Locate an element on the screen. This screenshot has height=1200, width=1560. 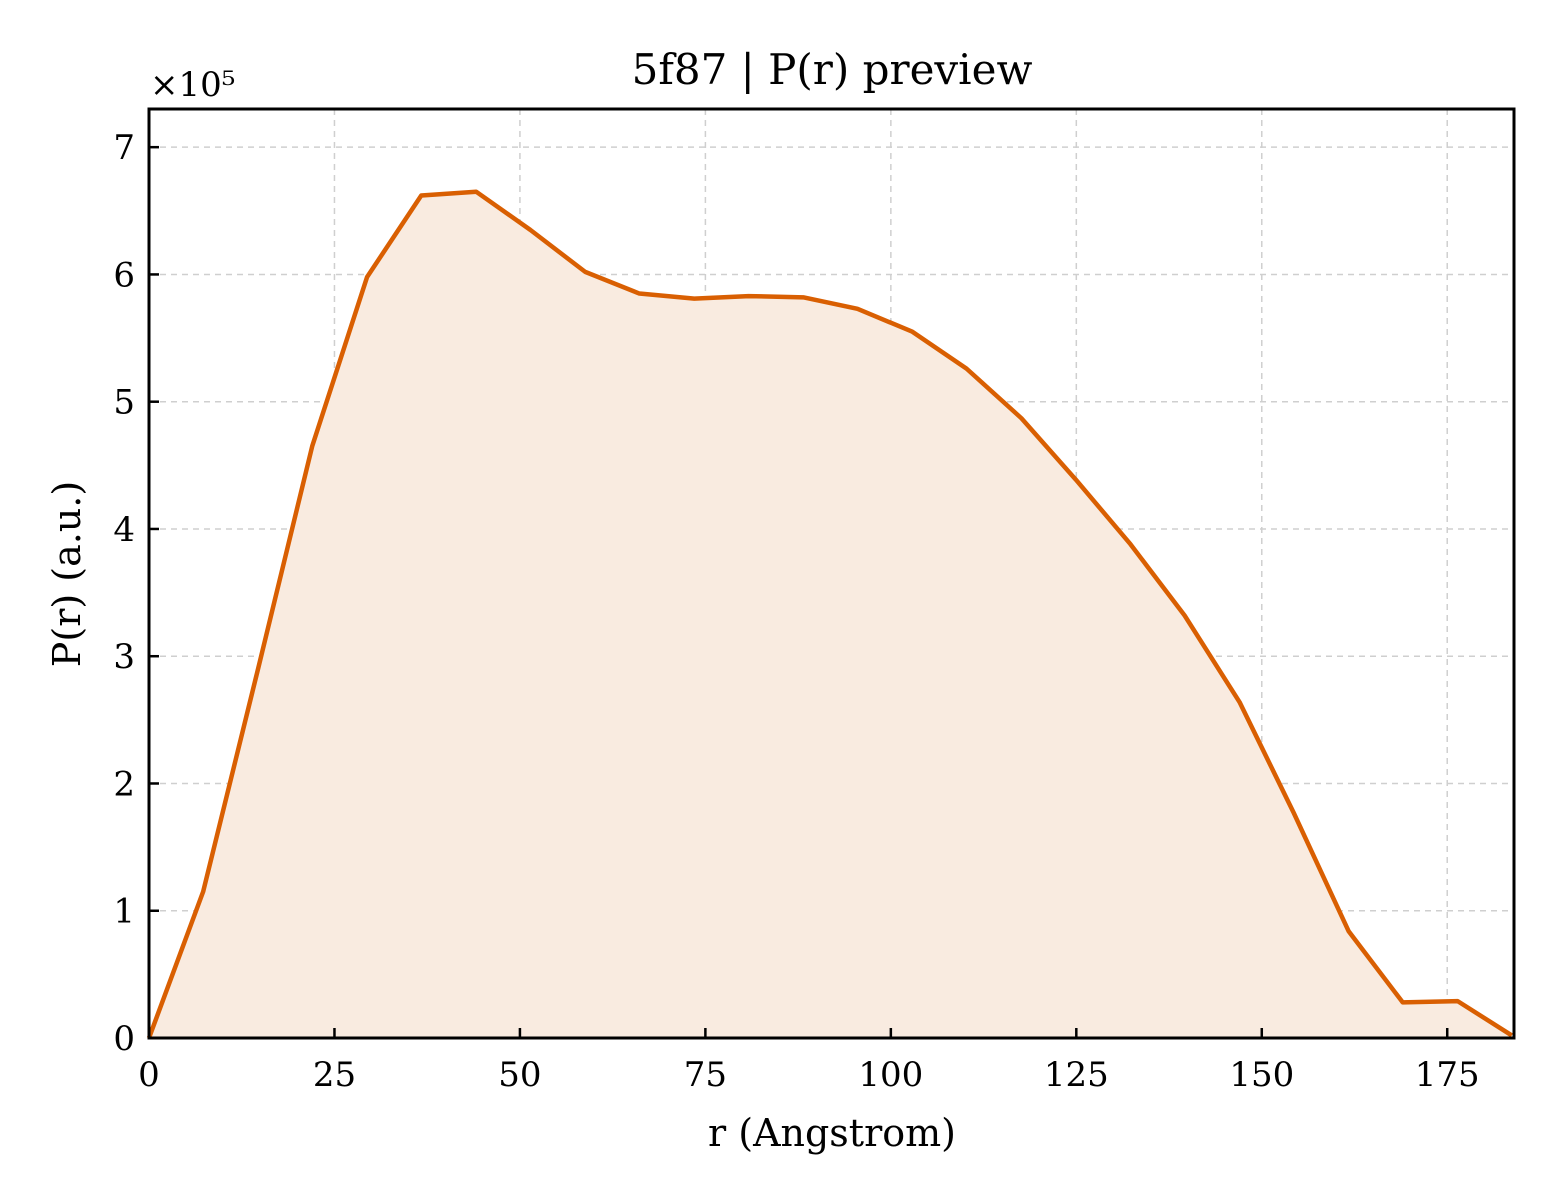
x-axis-label: r (Angstrom) is located at coordinates (832, 1133).